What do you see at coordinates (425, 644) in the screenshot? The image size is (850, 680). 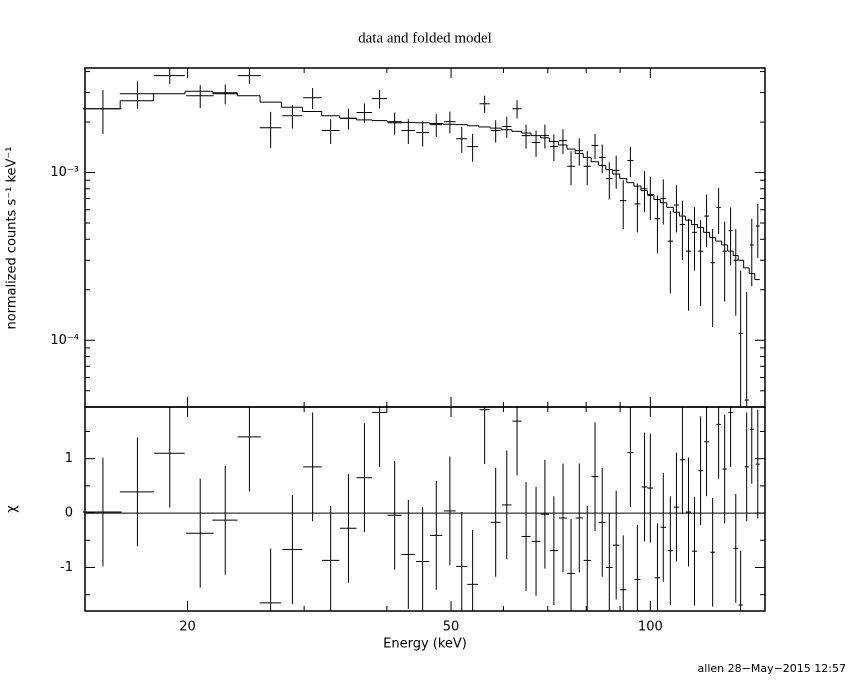 I see `x-axis-label: Energy (keV)` at bounding box center [425, 644].